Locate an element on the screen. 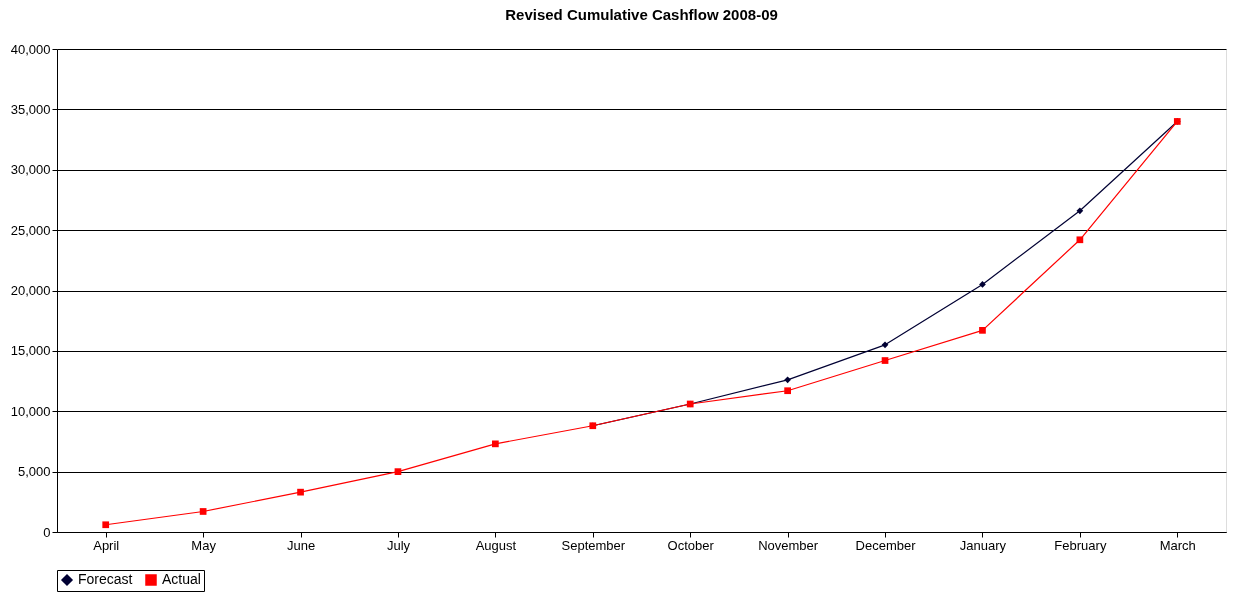  x-tick-label: April is located at coordinates (106, 545).